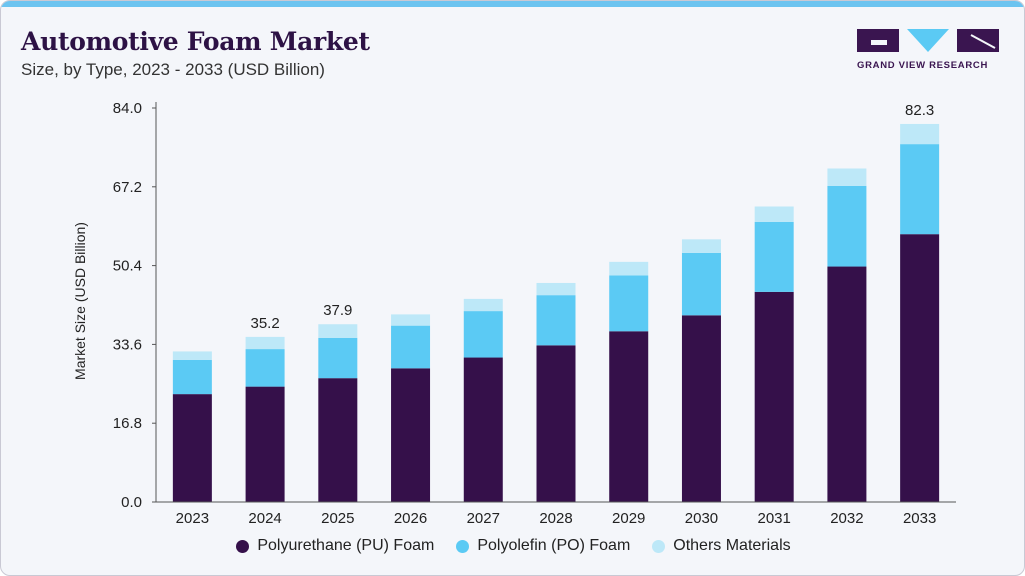 This screenshot has height=576, width=1025. I want to click on legend-item-po: Polyolefin (PO) Foam, so click(543, 546).